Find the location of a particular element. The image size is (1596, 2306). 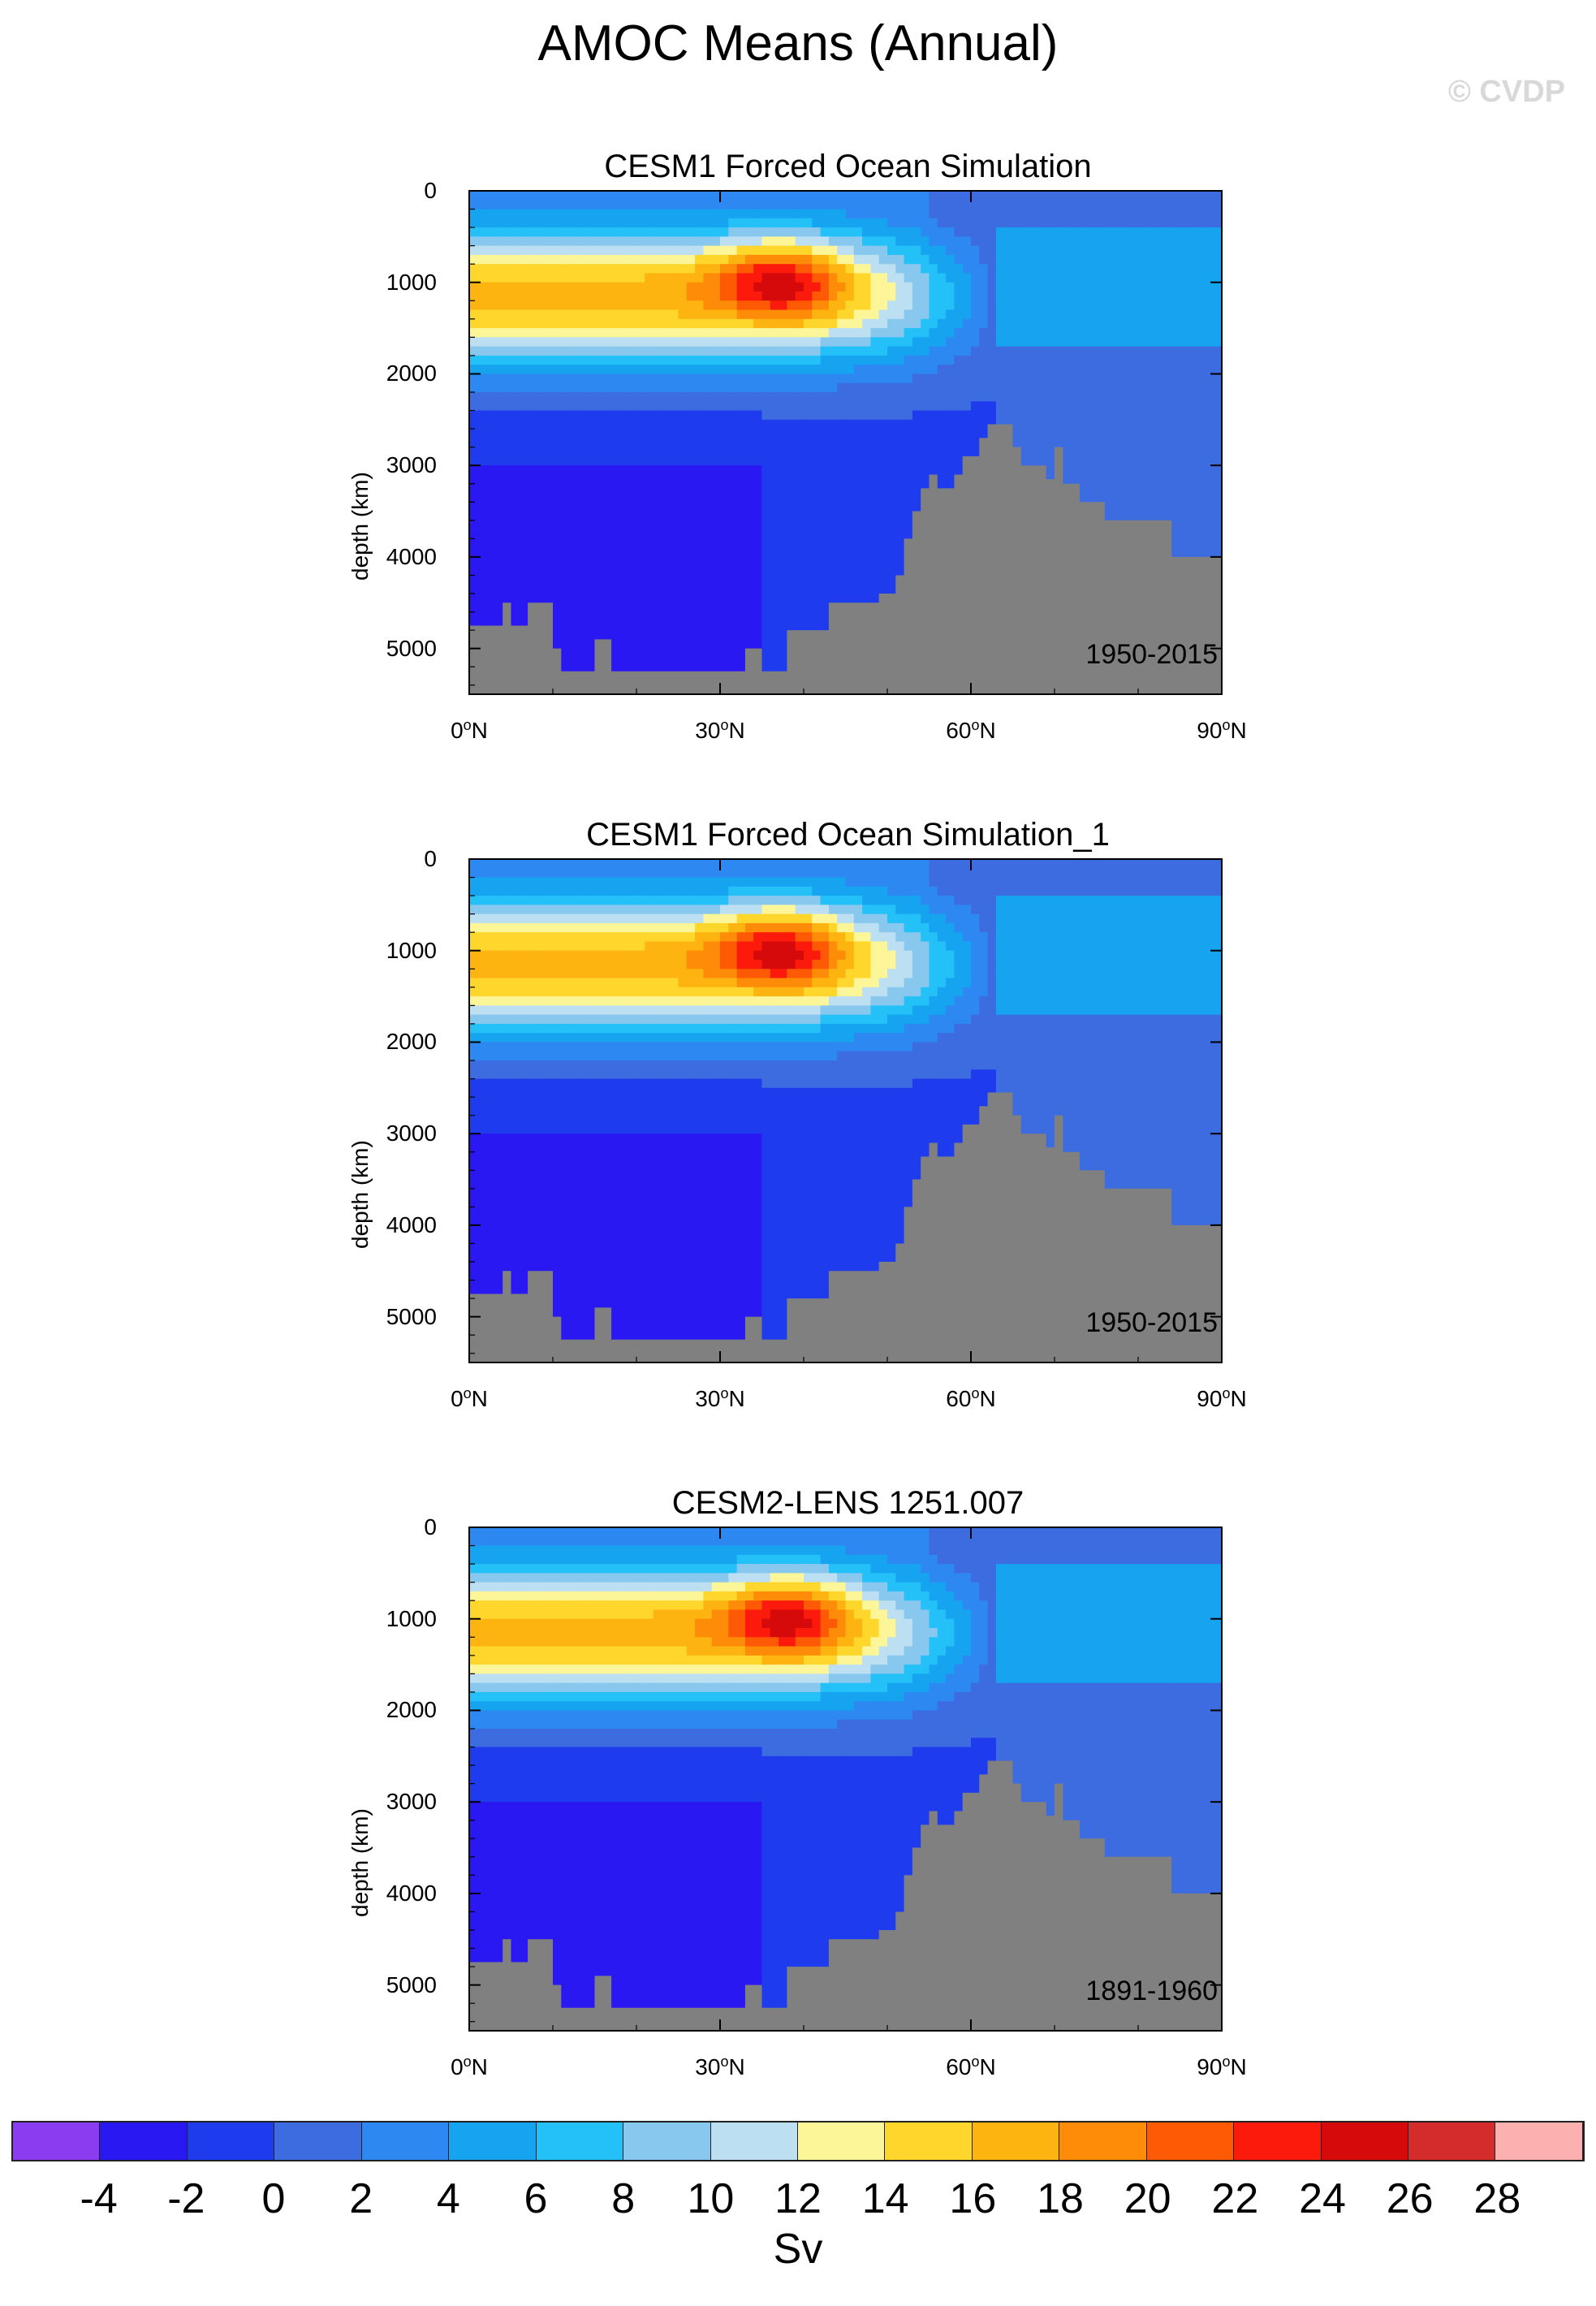

colorbar-tick-label: -2 is located at coordinates (186, 2198).